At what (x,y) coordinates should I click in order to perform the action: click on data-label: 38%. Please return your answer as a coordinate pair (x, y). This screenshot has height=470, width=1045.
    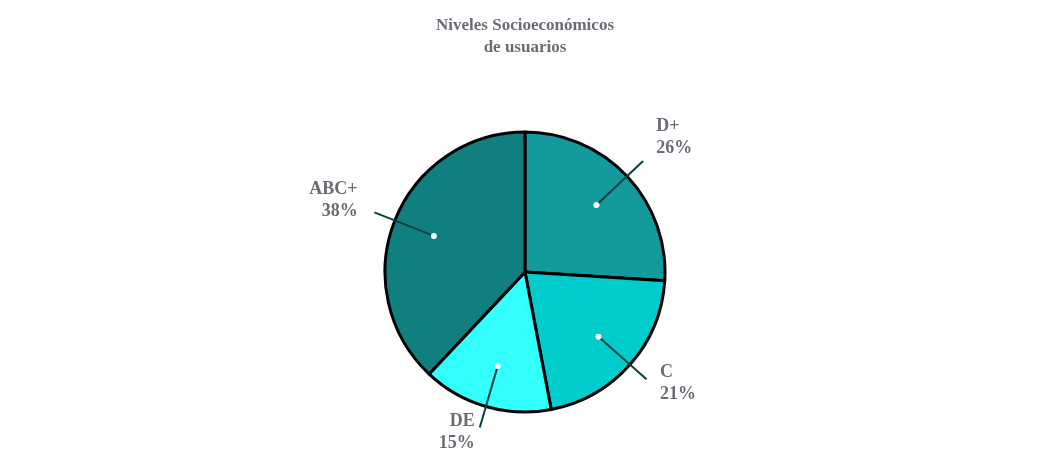
    Looking at the image, I should click on (339, 210).